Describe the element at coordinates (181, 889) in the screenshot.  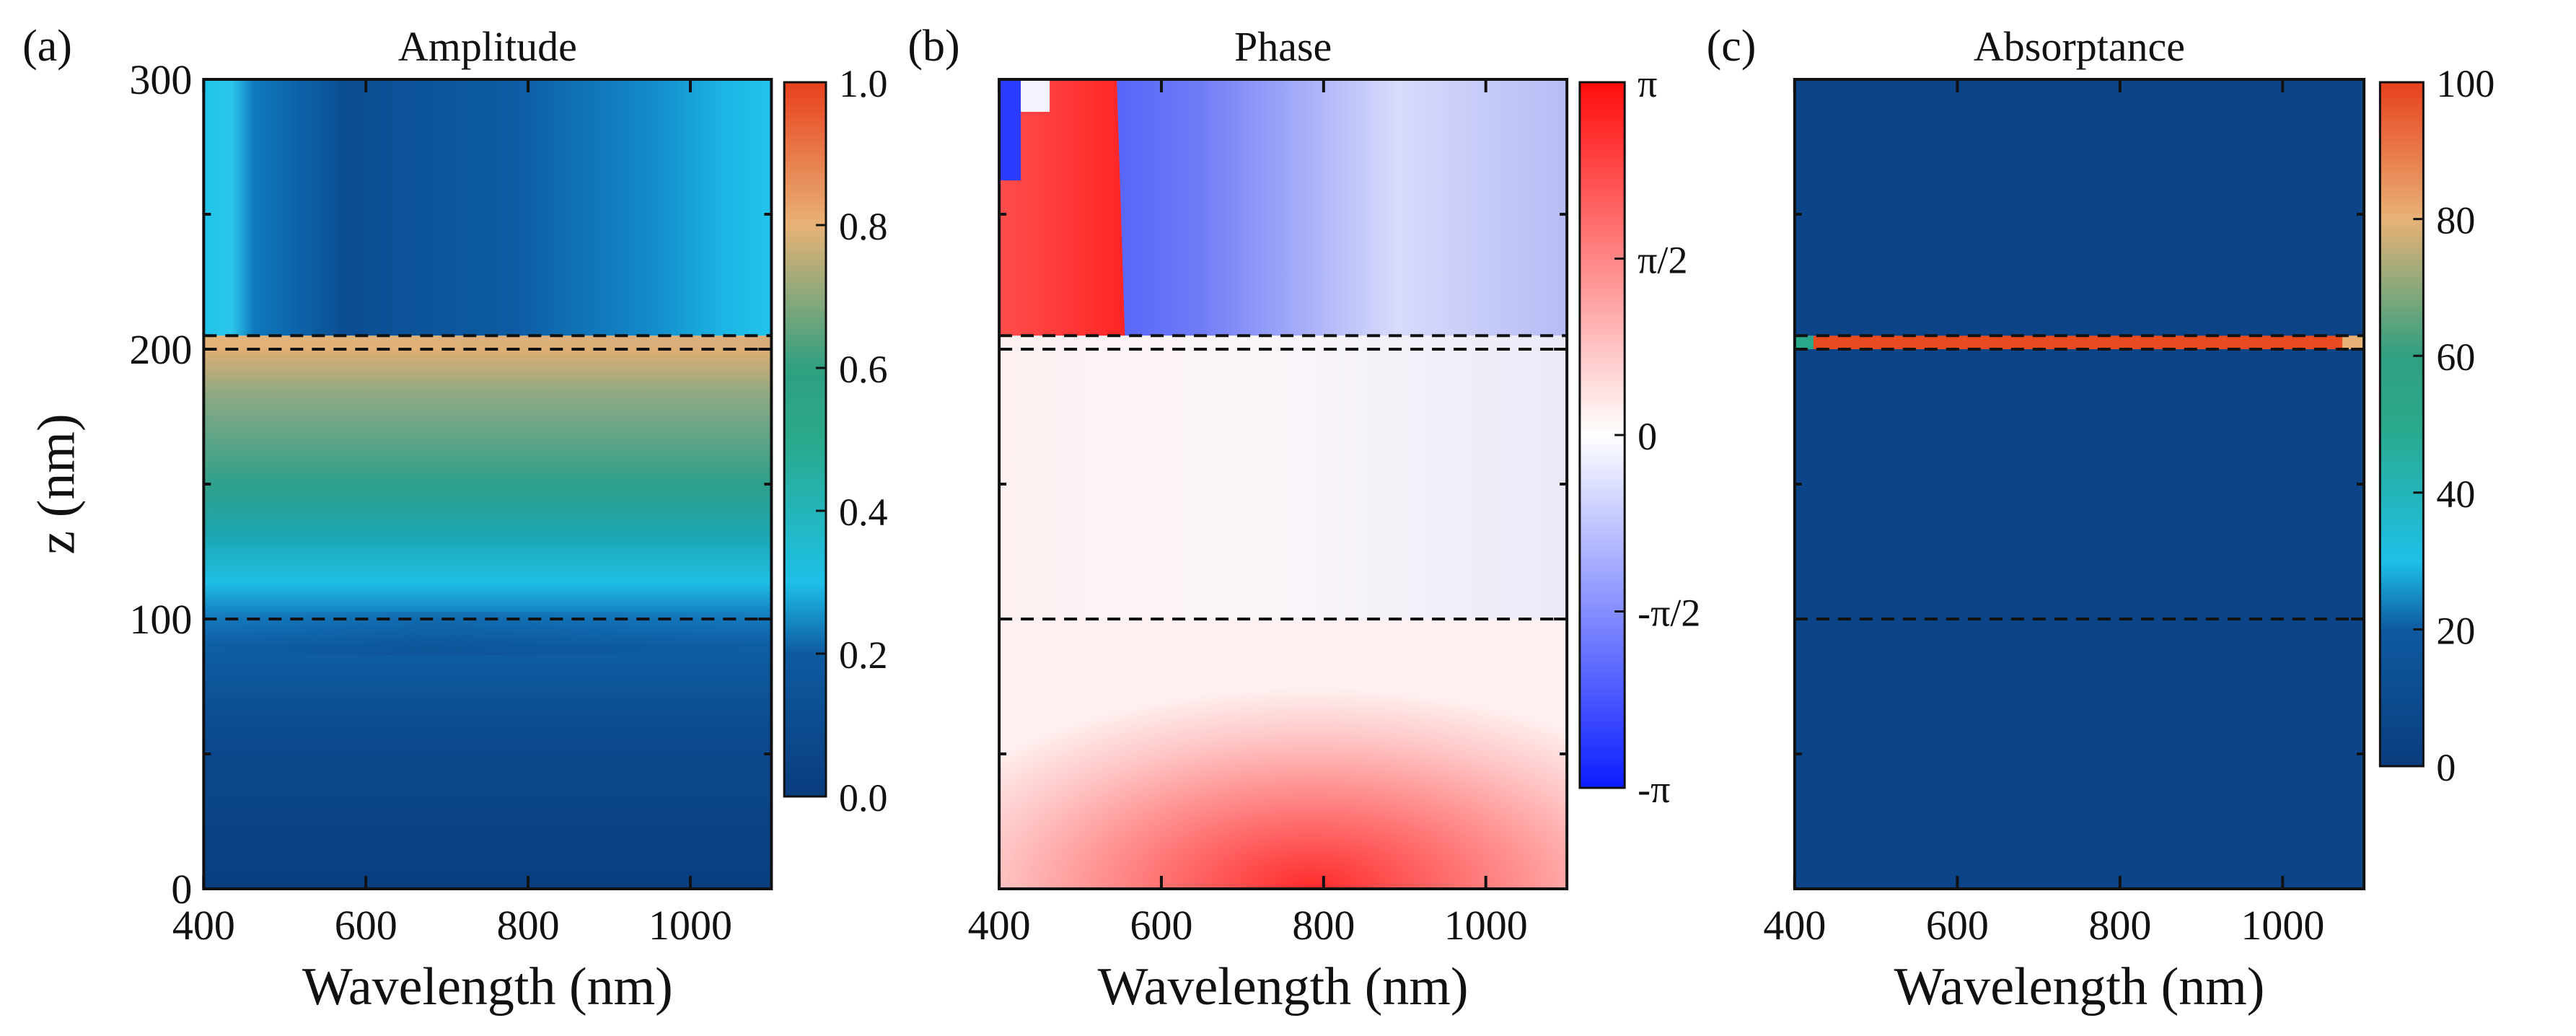
I see `y-tick-label: 0` at that location.